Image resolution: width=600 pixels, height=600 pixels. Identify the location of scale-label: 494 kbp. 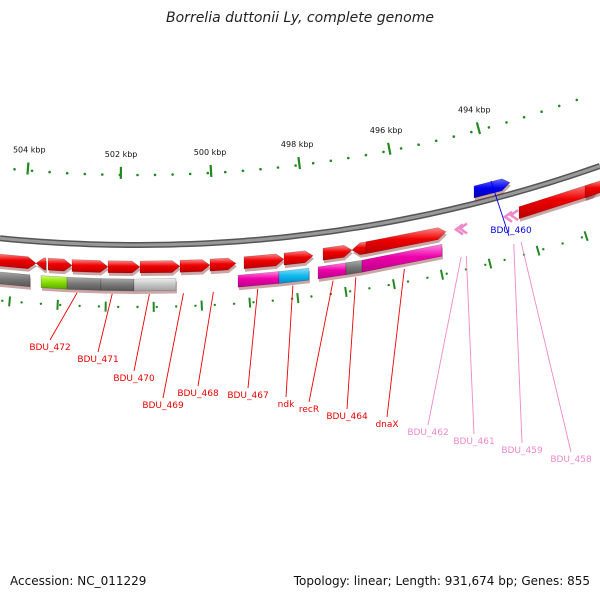
(474, 110).